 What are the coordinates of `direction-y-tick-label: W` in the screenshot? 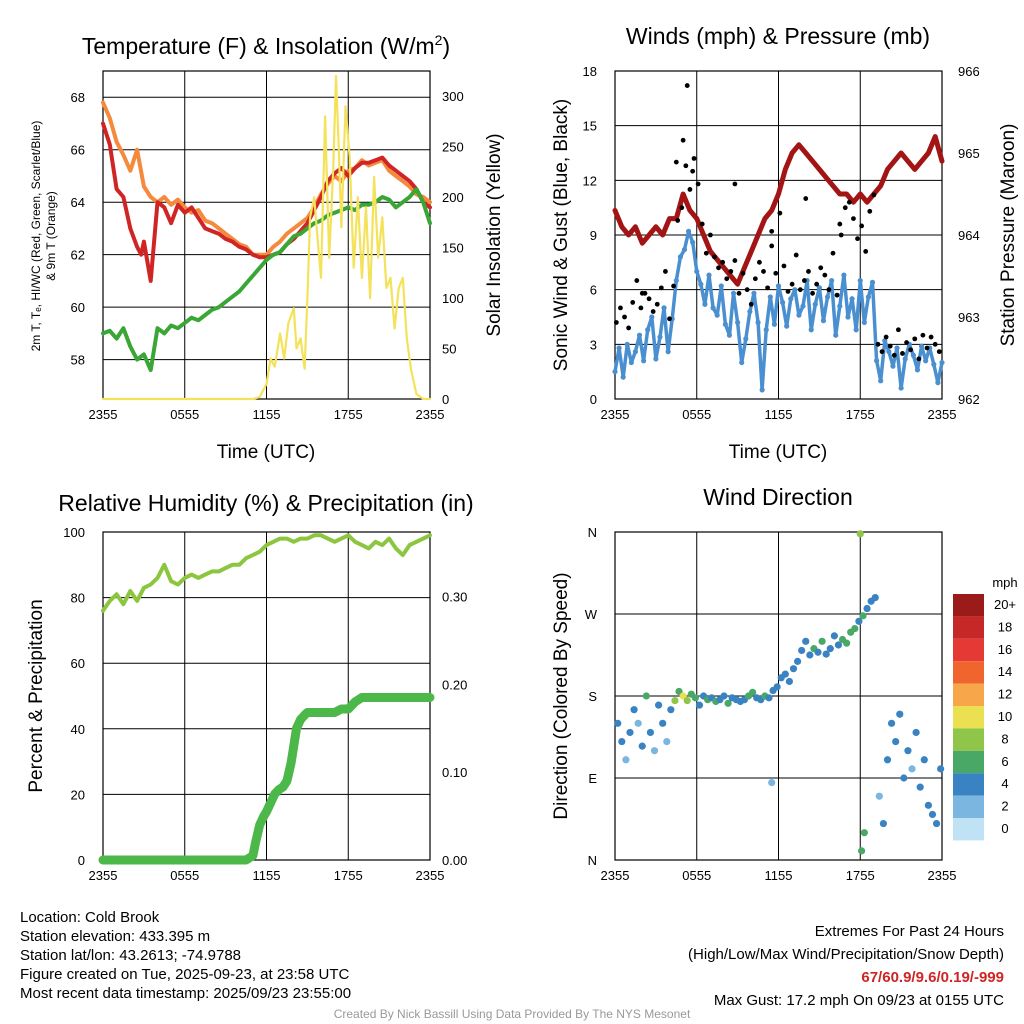 It's located at (591, 614).